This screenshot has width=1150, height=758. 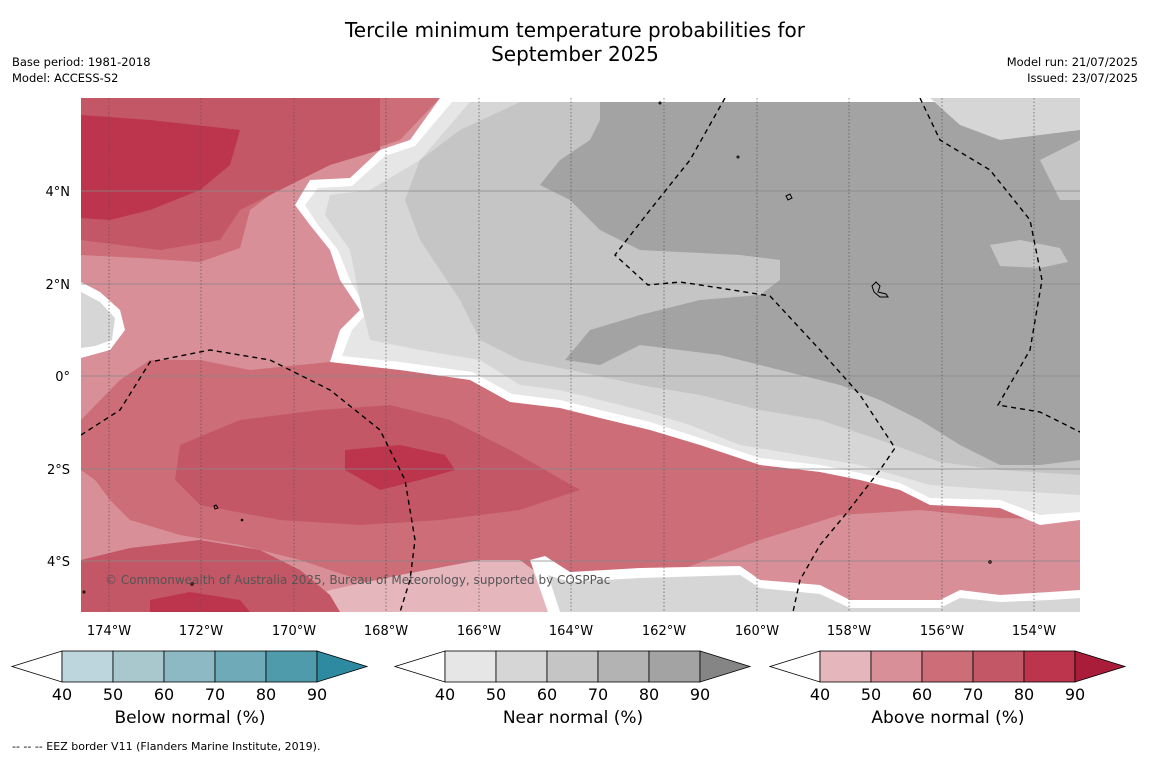 What do you see at coordinates (575, 54) in the screenshot?
I see `title-line-2: September 2025` at bounding box center [575, 54].